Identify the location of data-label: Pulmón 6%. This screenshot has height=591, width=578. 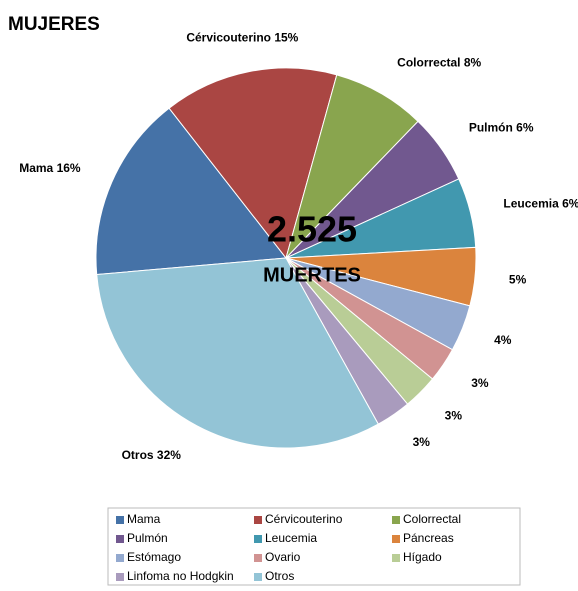
(501, 128).